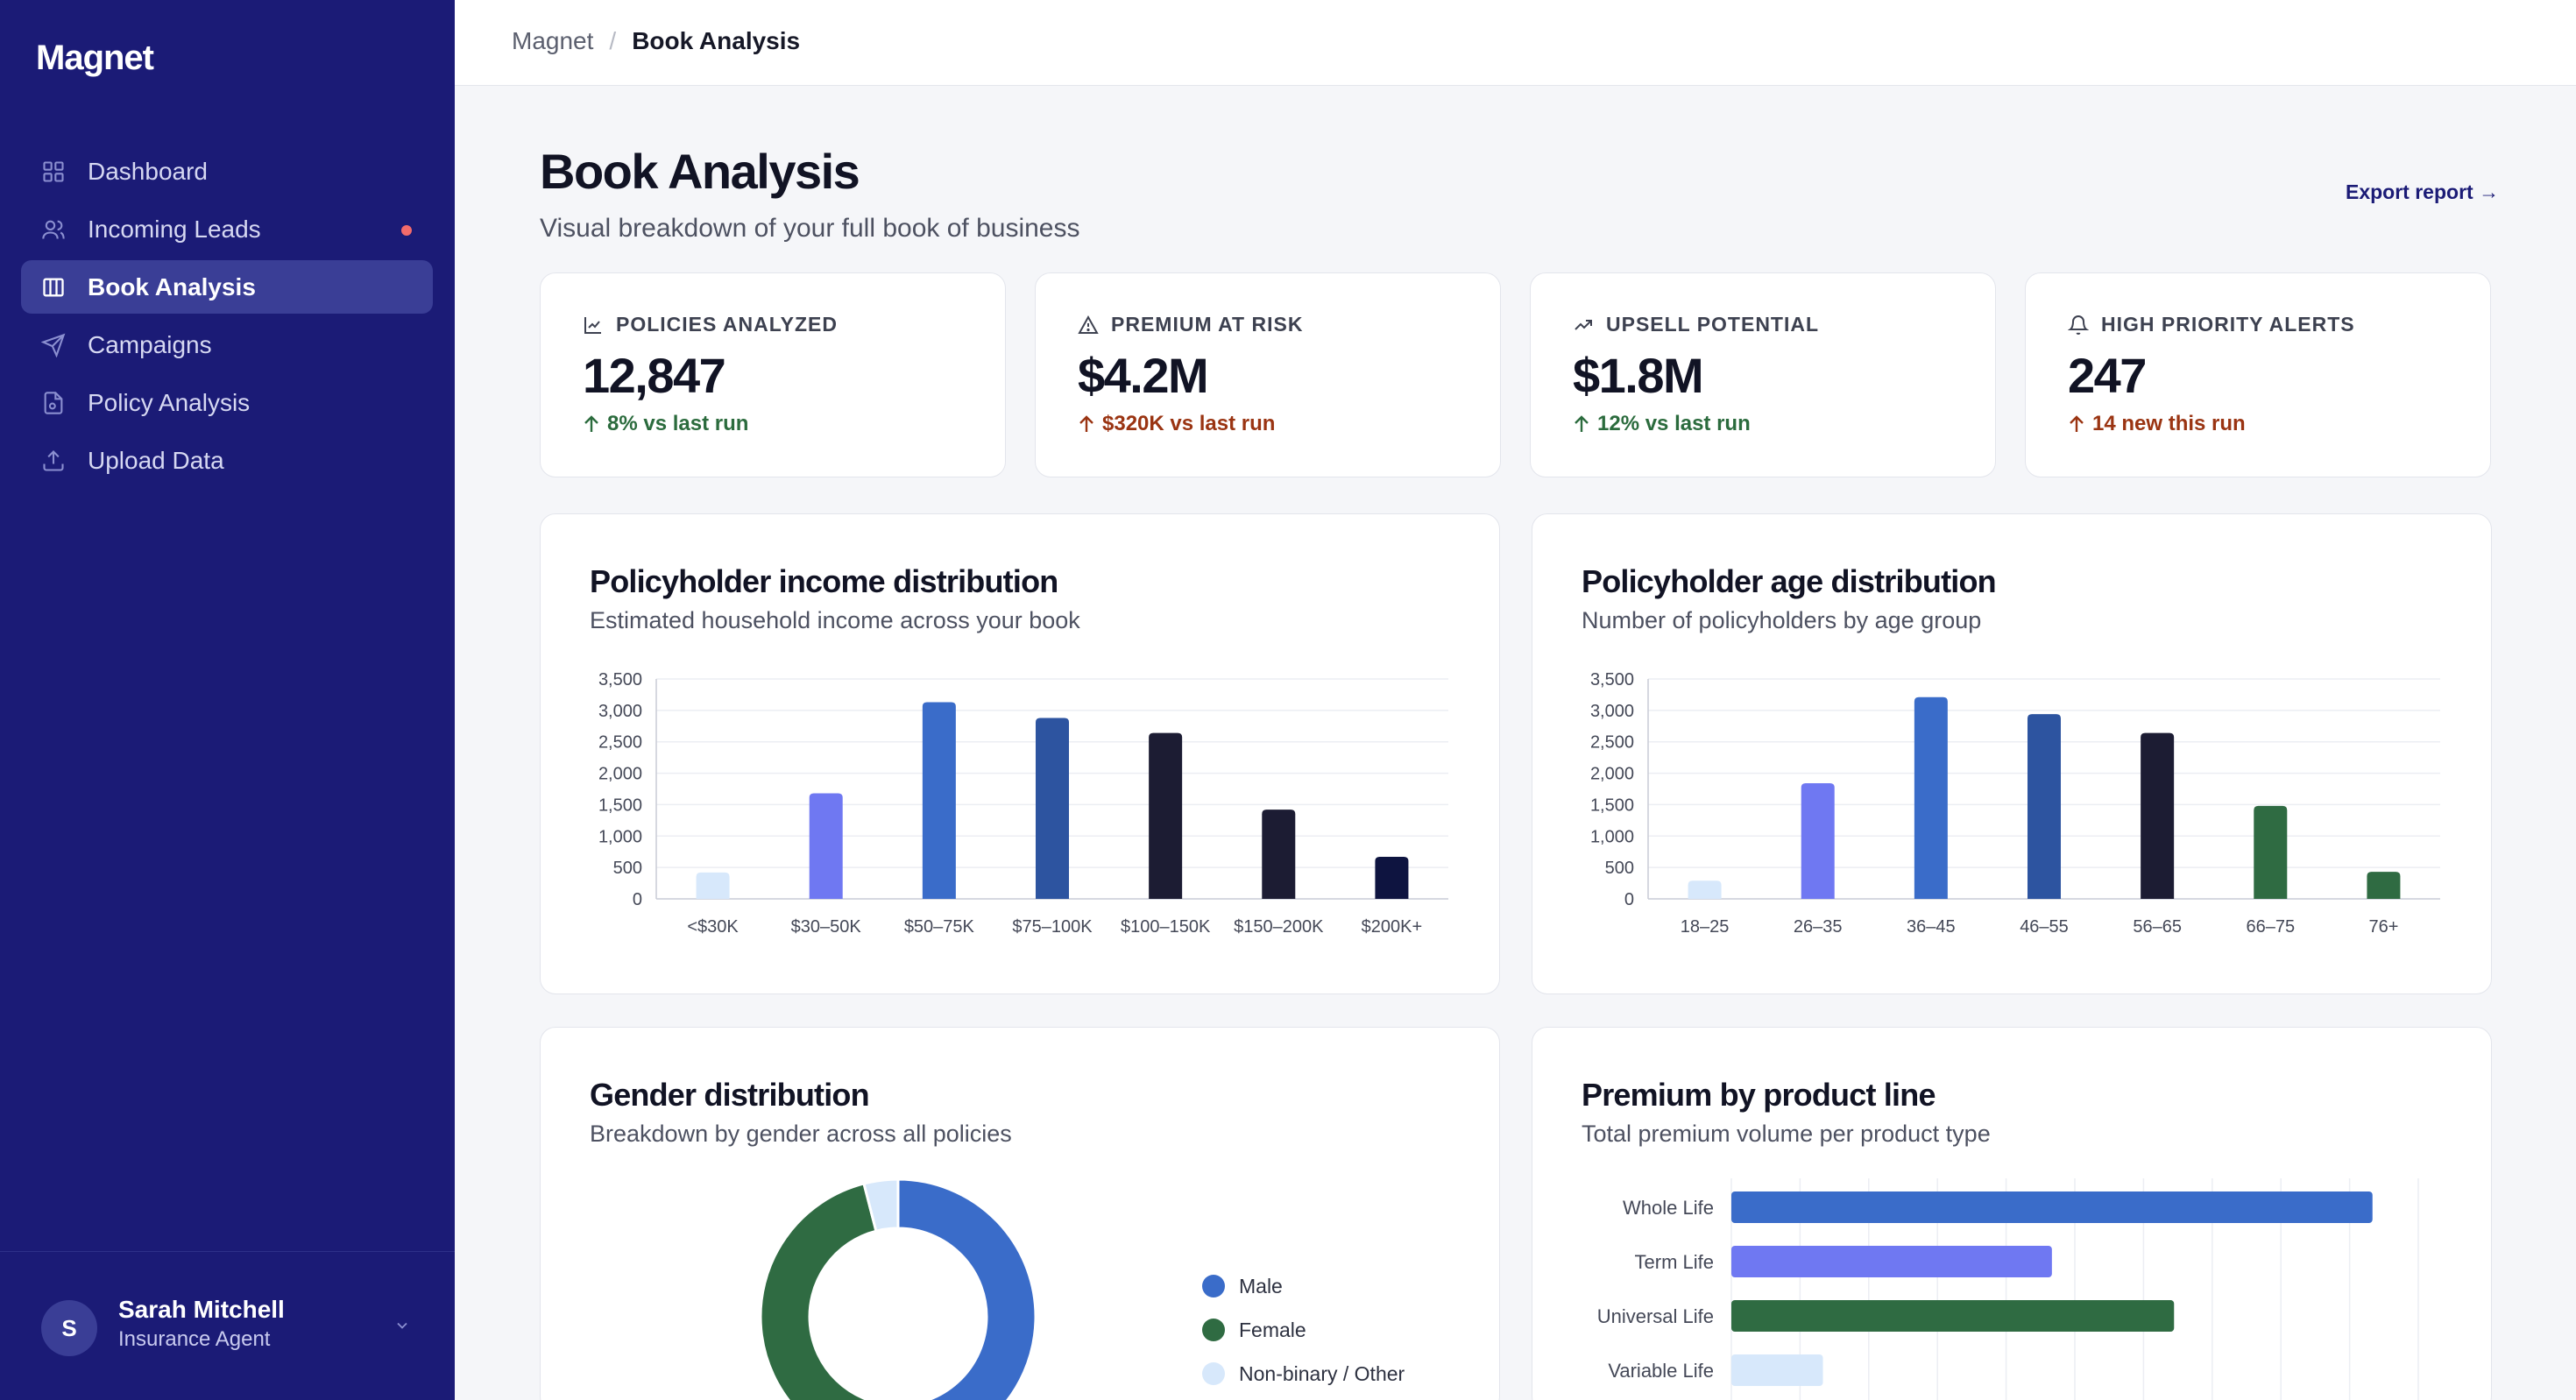 The image size is (2576, 1400). Describe the element at coordinates (1713, 324) in the screenshot. I see `kpi-label: UPSELL POTENTIAL` at that location.